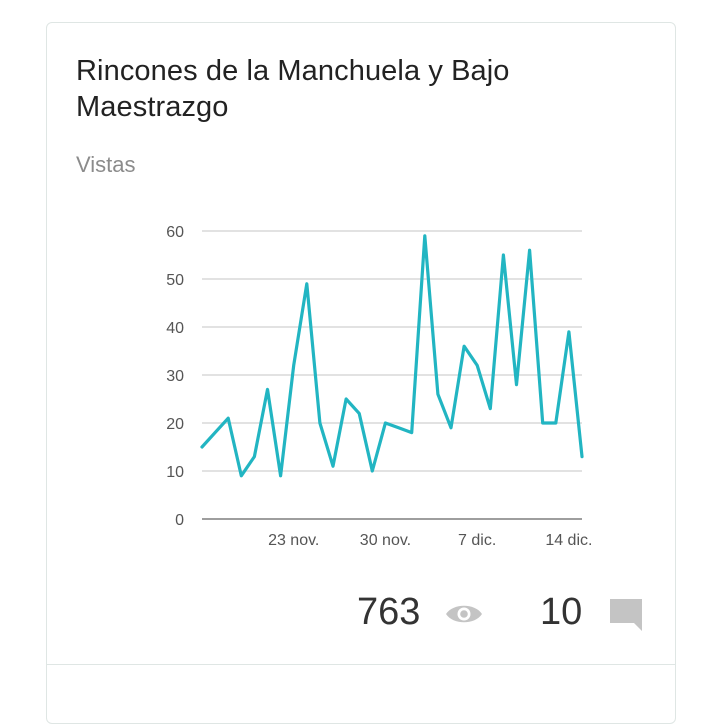  What do you see at coordinates (179, 520) in the screenshot?
I see `y-tick-label: 0` at bounding box center [179, 520].